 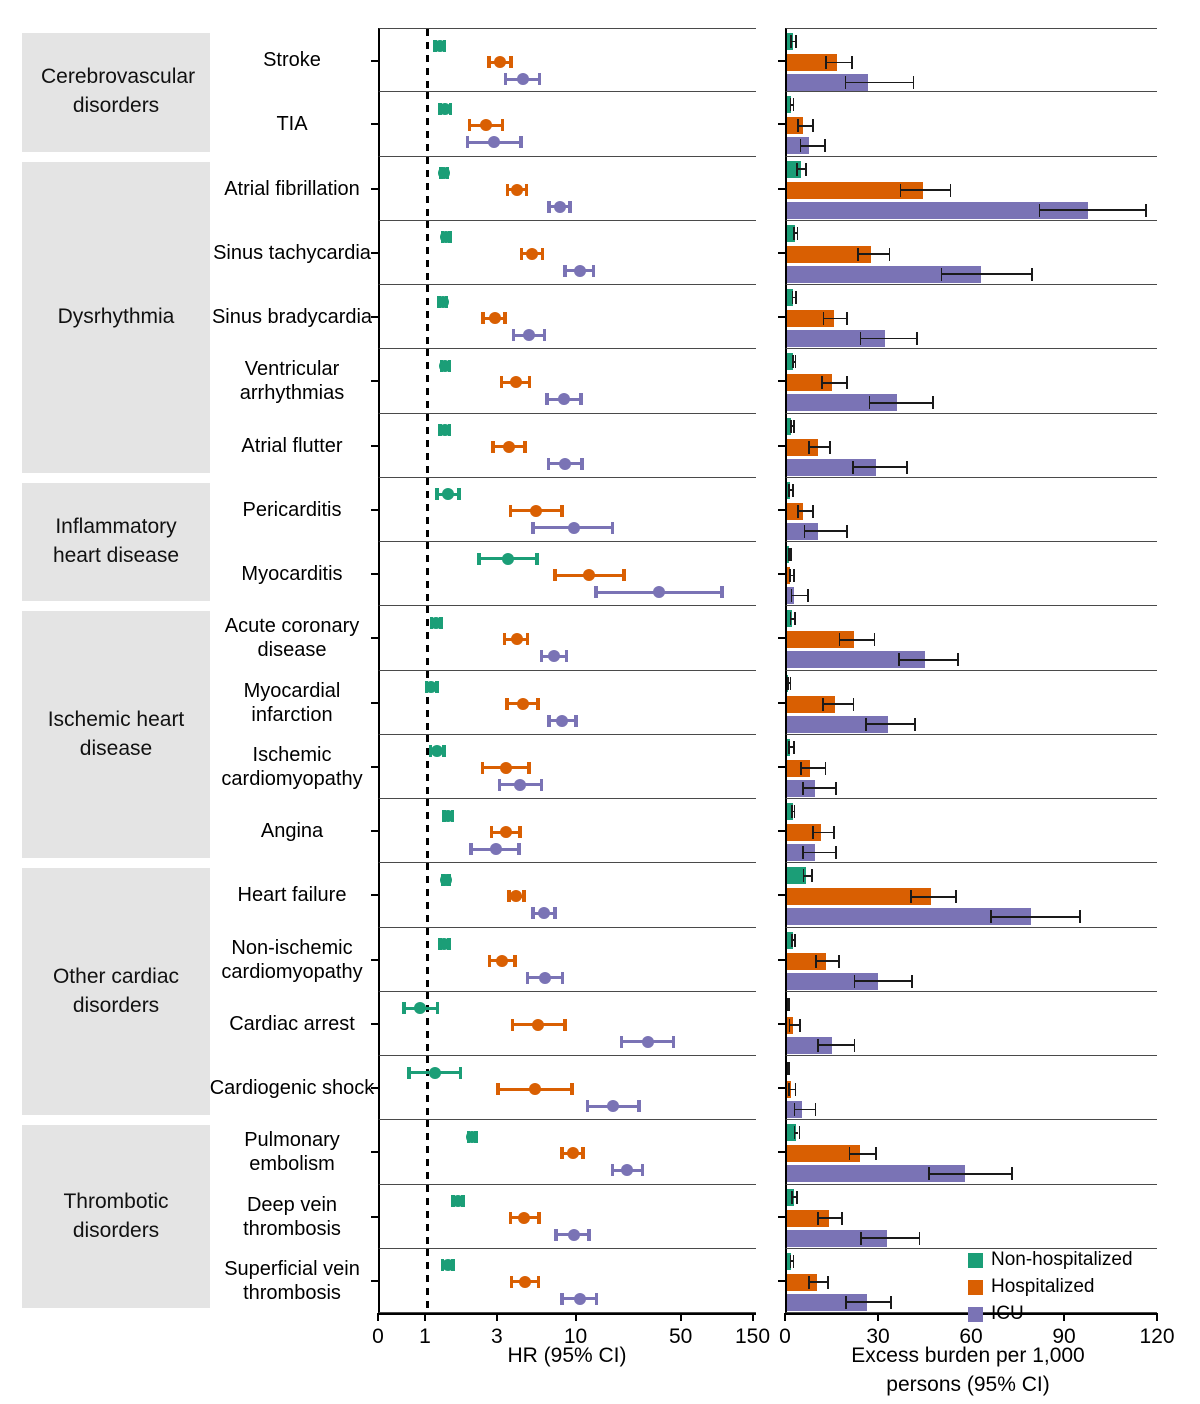 What do you see at coordinates (116, 316) in the screenshot?
I see `category-label: Dysrhythmia` at bounding box center [116, 316].